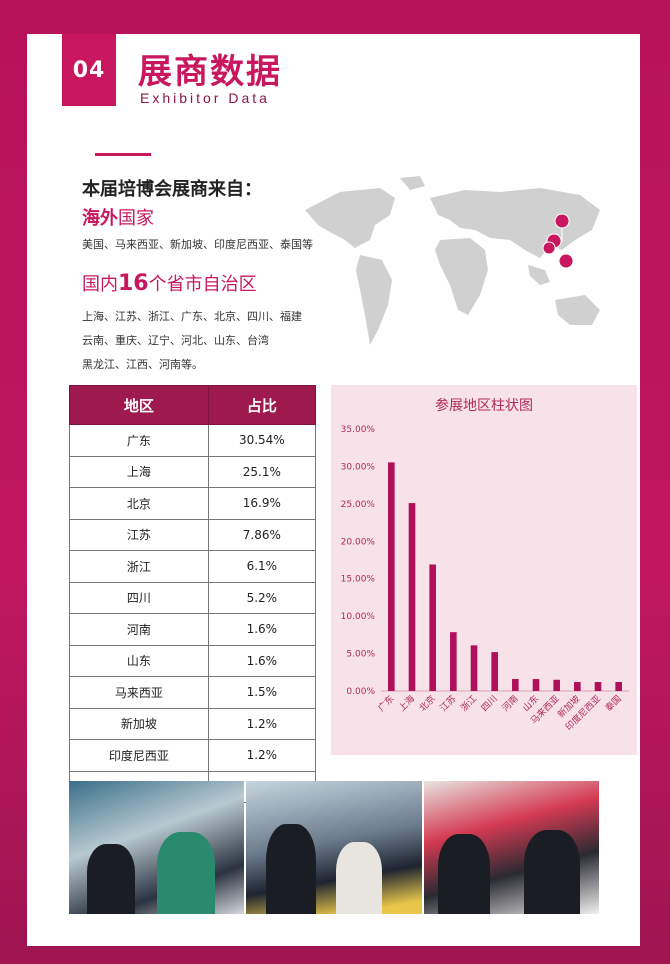  Describe the element at coordinates (139, 566) in the screenshot. I see `region-cell: 浙江` at that location.